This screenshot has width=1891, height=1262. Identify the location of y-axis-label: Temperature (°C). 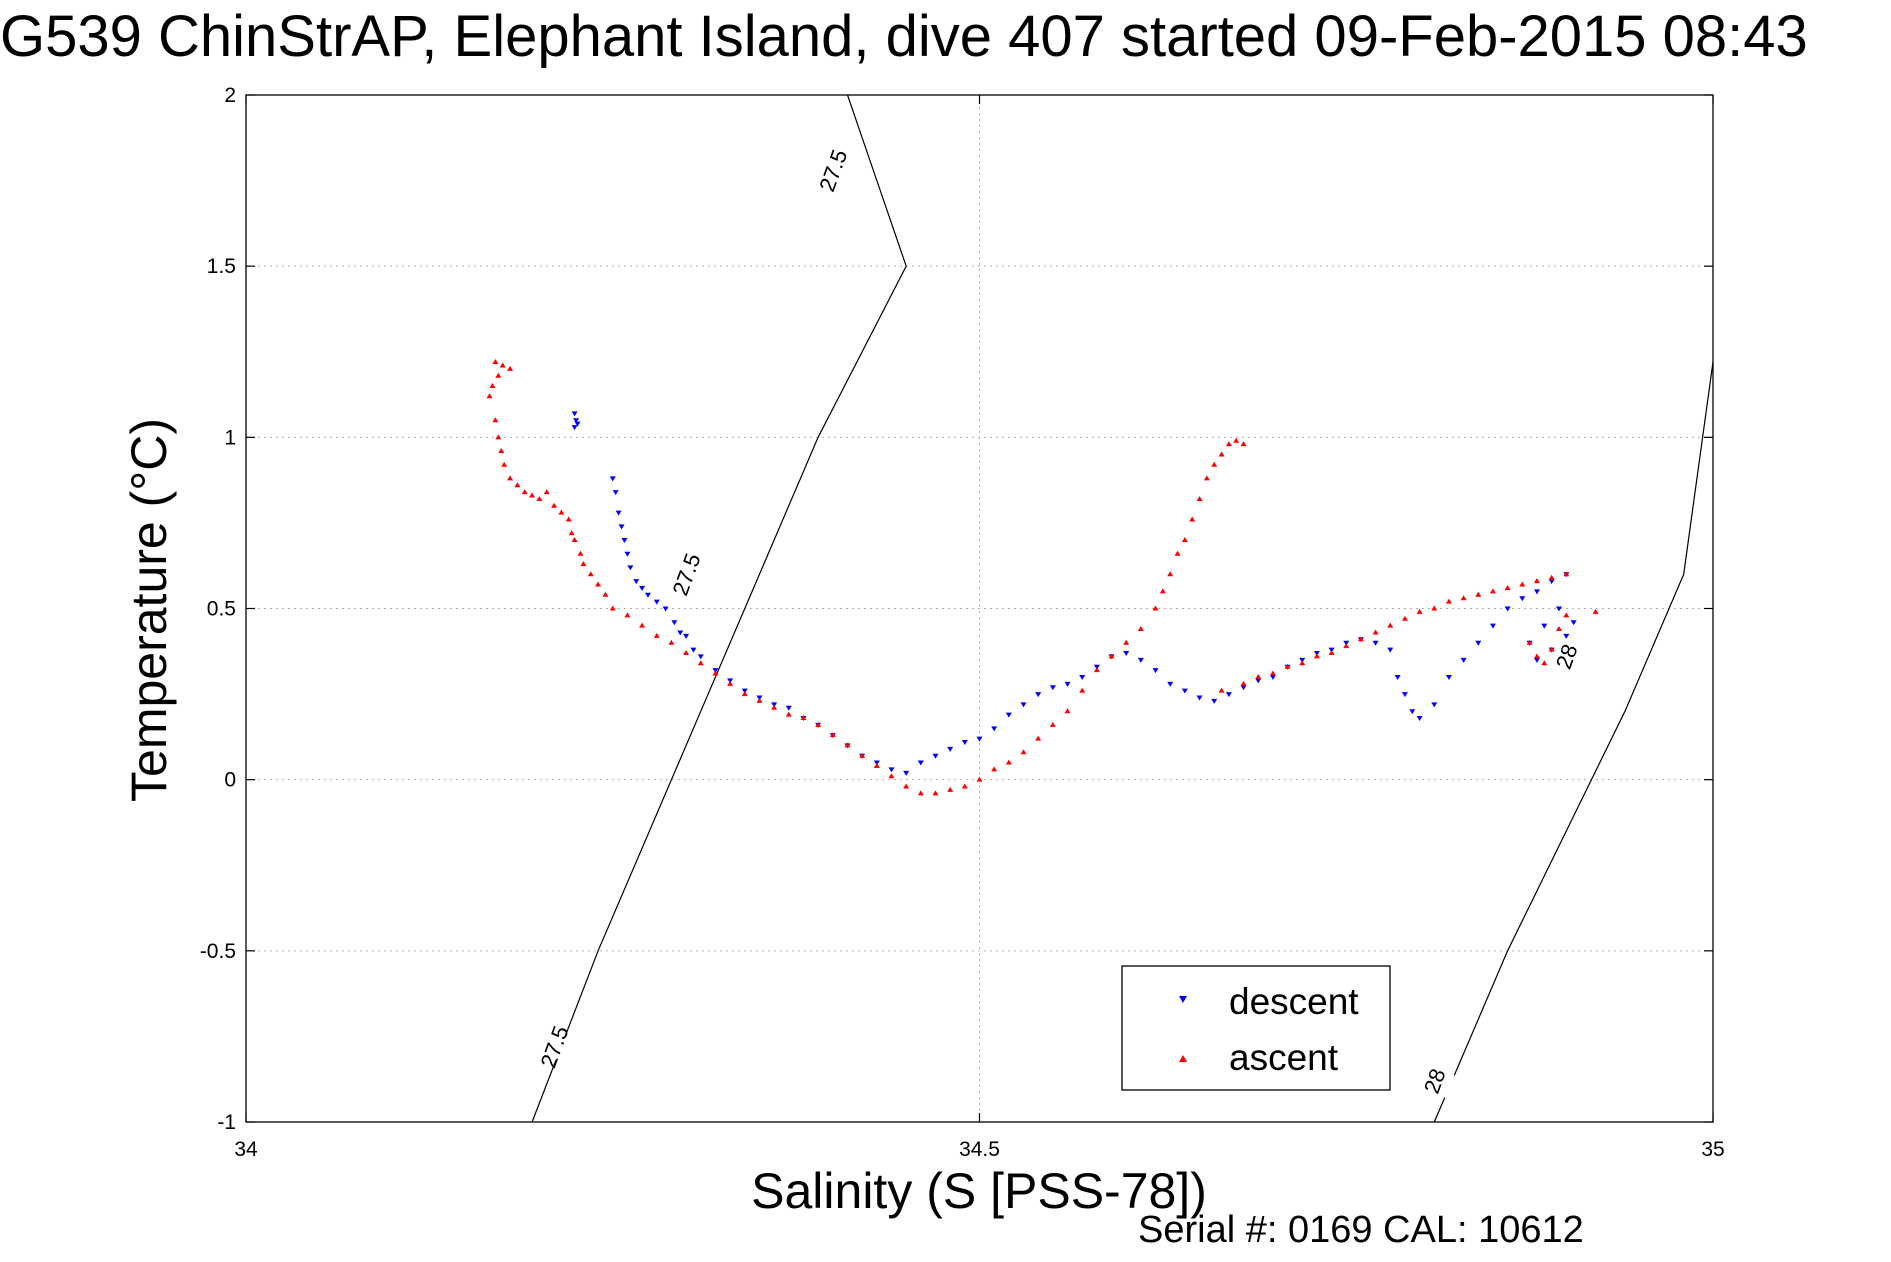
(149, 610).